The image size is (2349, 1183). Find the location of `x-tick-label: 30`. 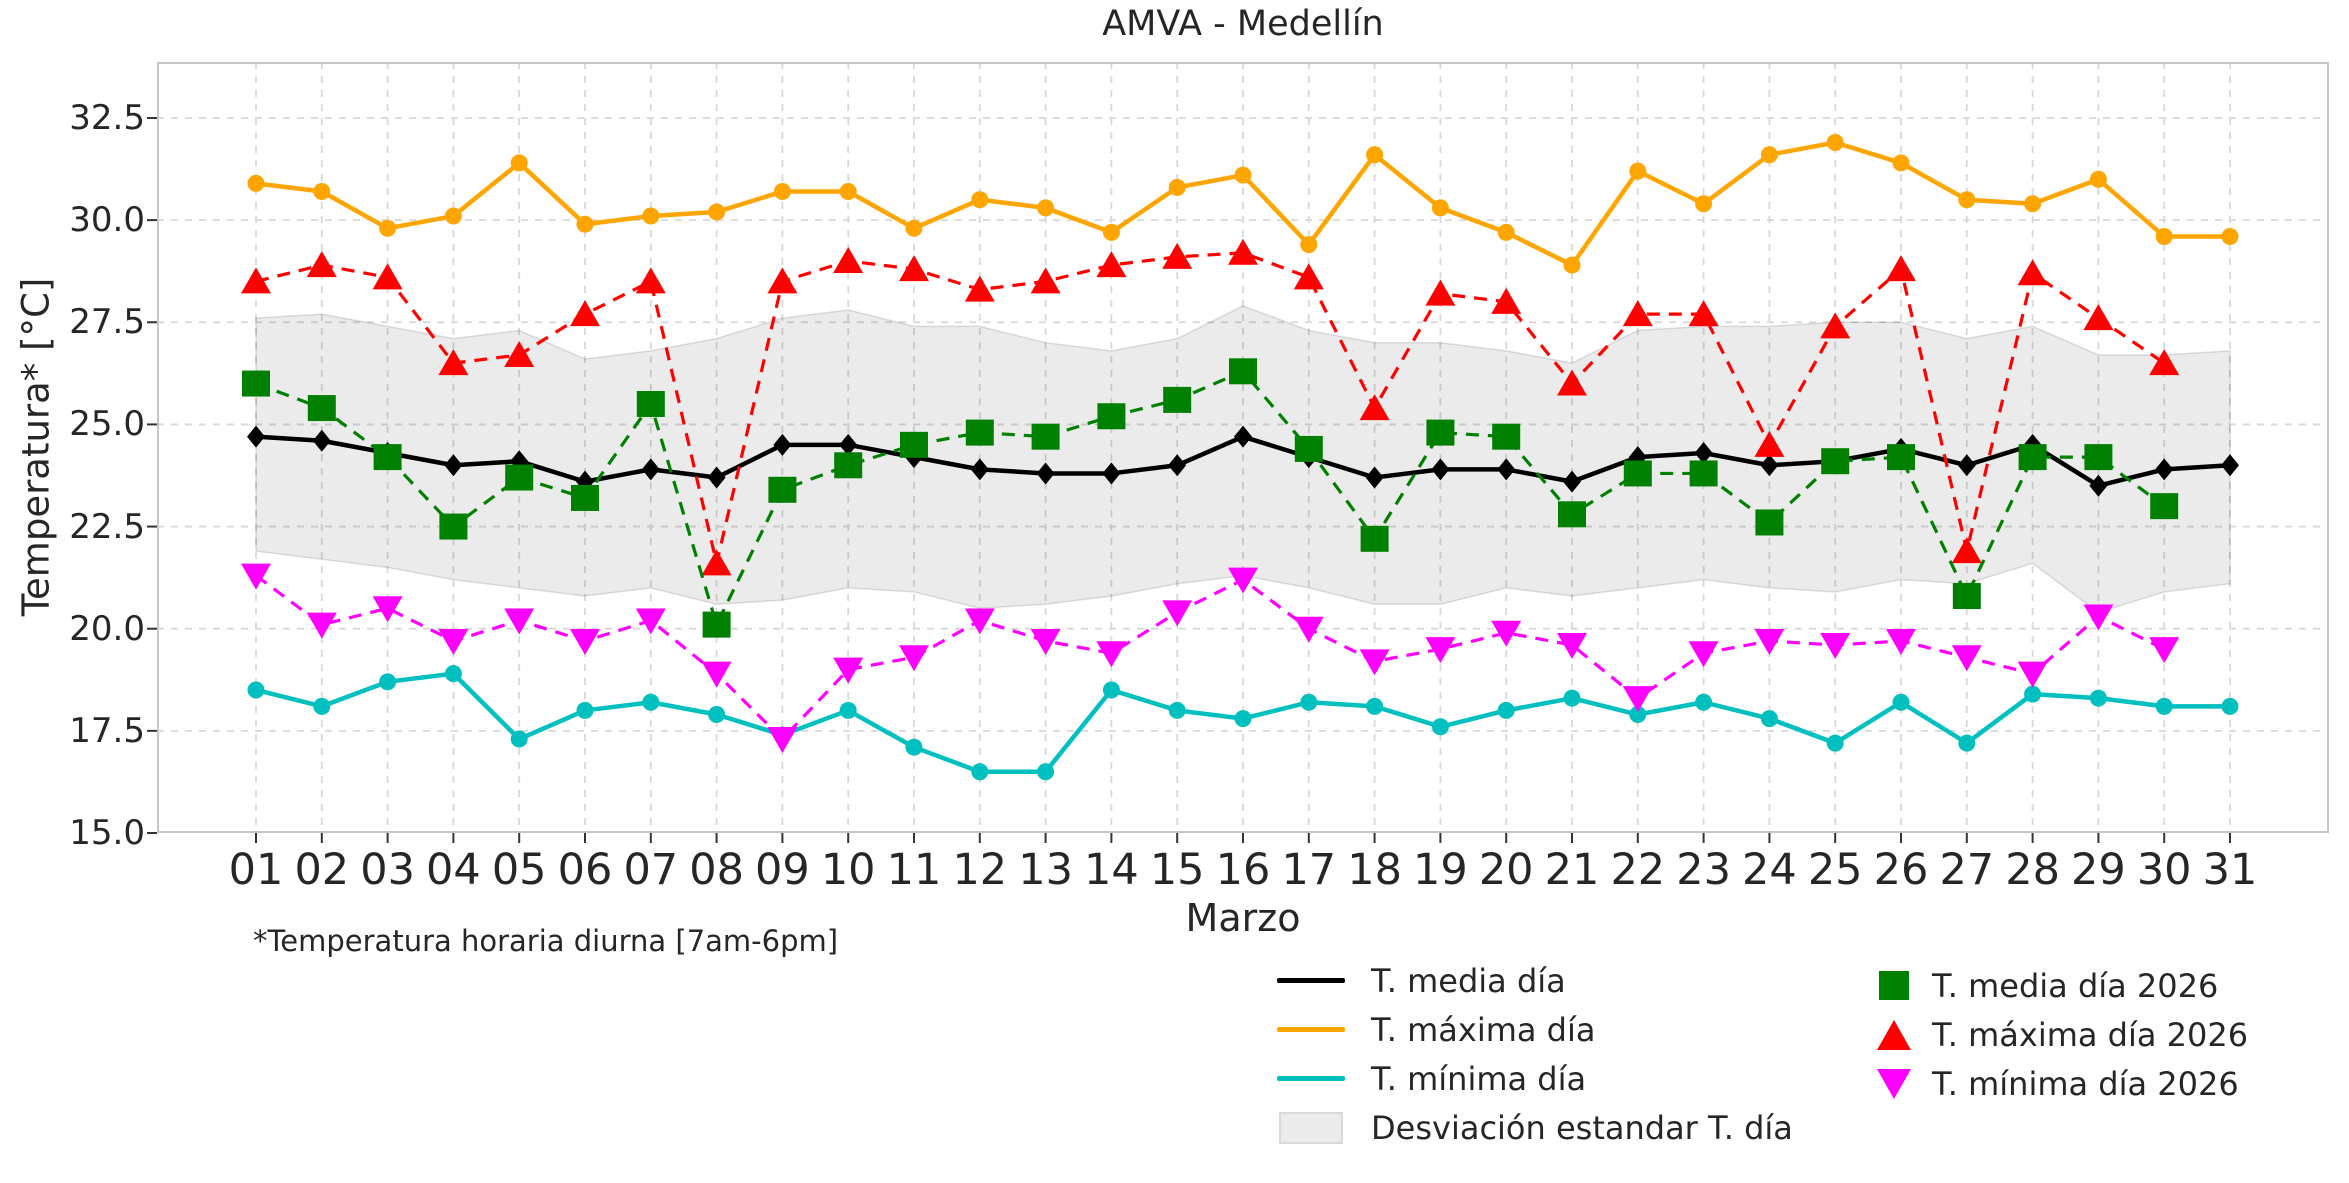

x-tick-label: 30 is located at coordinates (2164, 870).